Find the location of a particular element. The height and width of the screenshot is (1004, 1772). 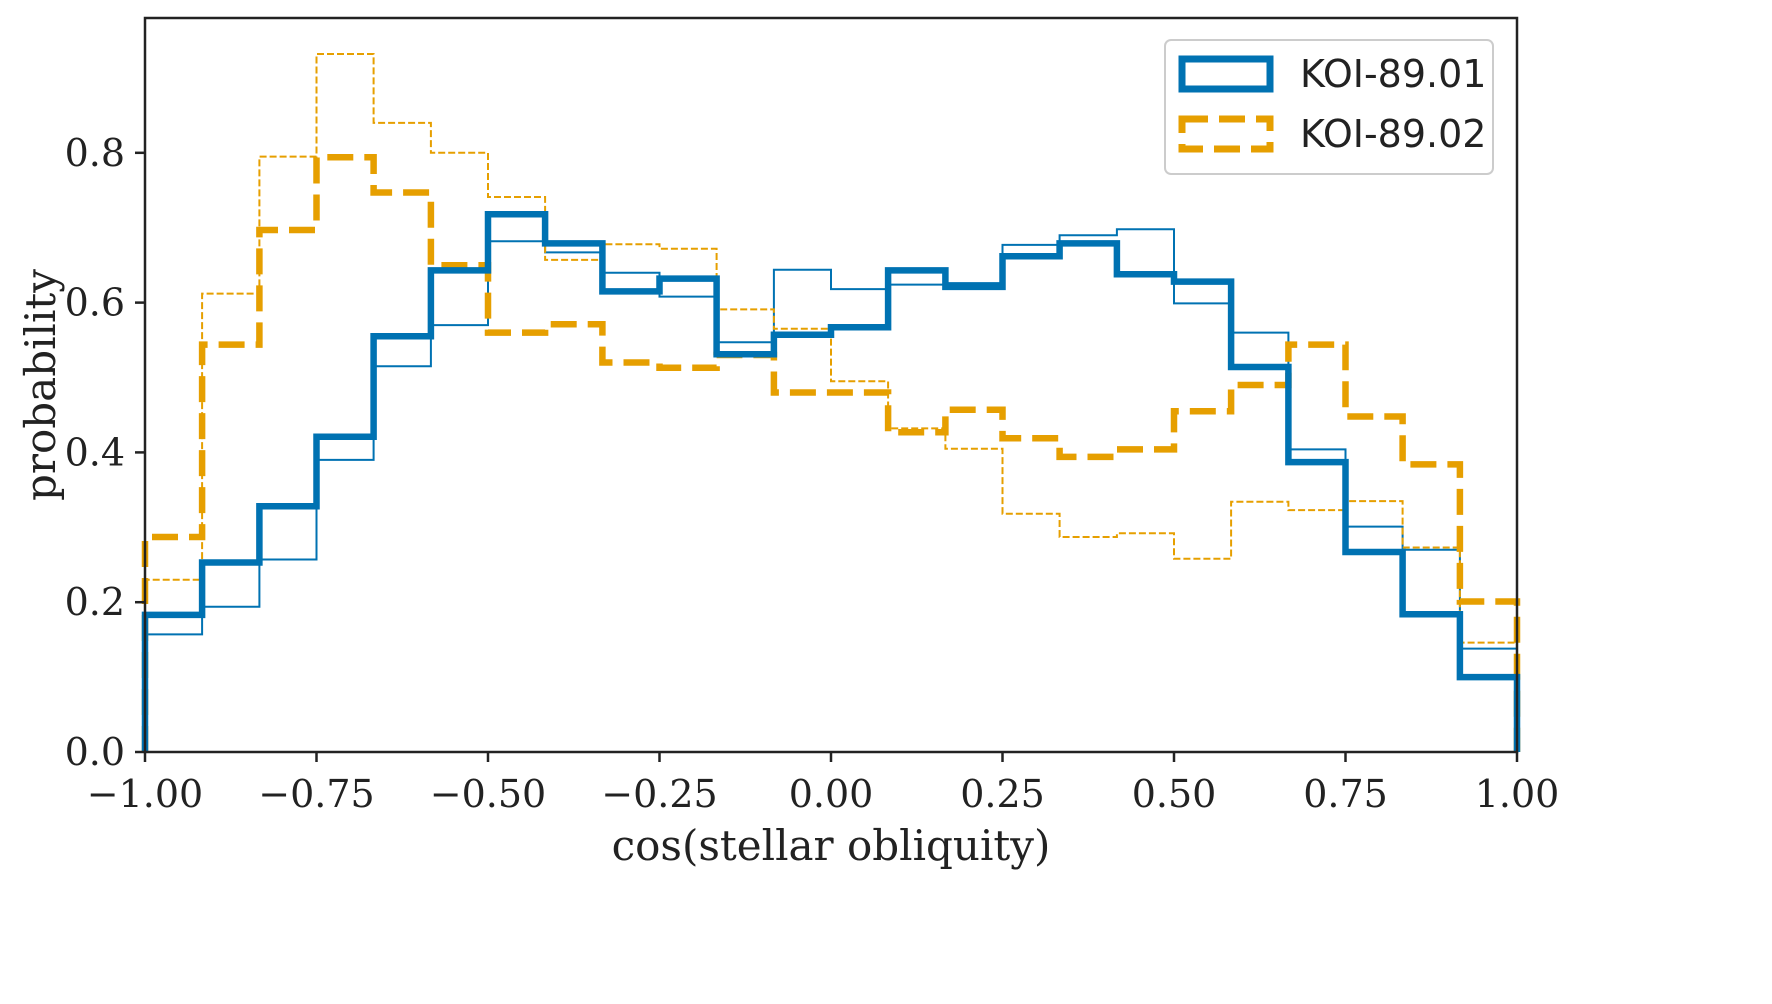

y-tick-label: 0.2 is located at coordinates (95, 602).